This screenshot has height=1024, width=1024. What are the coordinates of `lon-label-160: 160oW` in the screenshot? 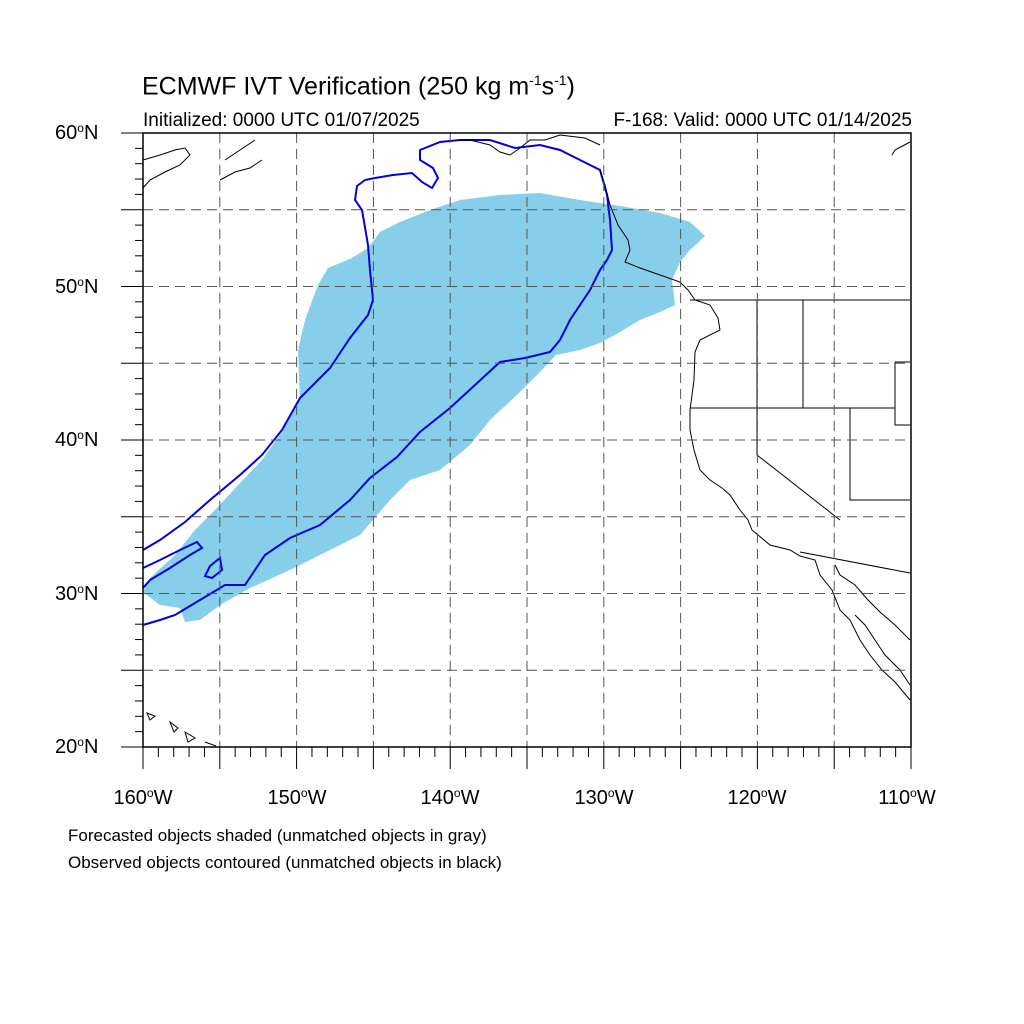 It's located at (143, 797).